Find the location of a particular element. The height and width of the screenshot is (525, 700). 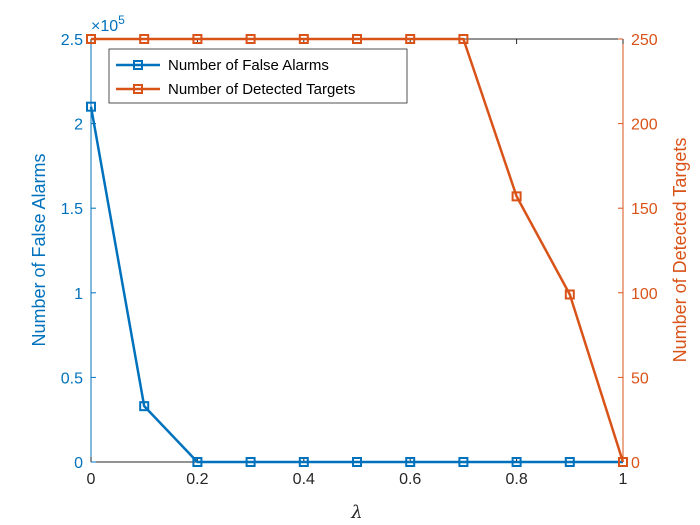

y-left-exponent-label: ×10⁵ is located at coordinates (108, 24).